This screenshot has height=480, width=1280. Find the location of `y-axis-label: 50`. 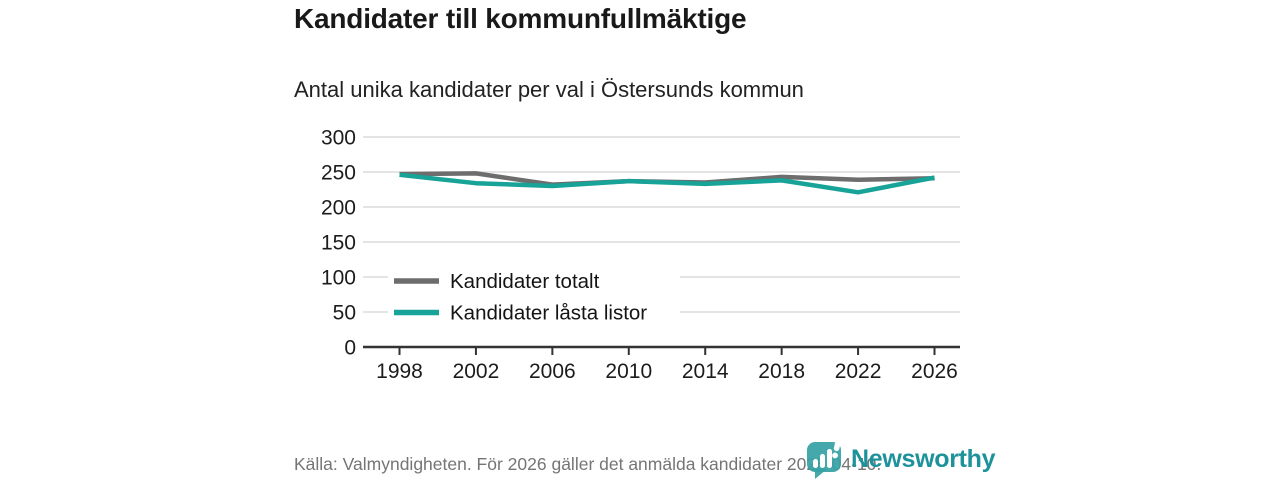

y-axis-label: 50 is located at coordinates (344, 313).